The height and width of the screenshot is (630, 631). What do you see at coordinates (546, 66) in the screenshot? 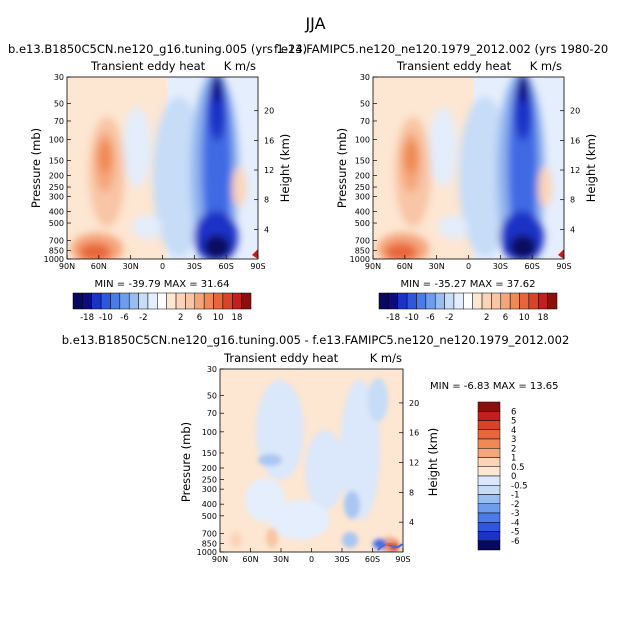
I see `units-obs: K m/s` at bounding box center [546, 66].